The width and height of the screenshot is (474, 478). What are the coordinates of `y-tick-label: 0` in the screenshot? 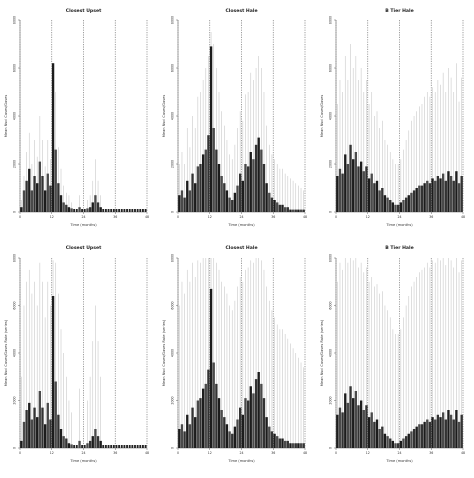 It's located at (173, 212).